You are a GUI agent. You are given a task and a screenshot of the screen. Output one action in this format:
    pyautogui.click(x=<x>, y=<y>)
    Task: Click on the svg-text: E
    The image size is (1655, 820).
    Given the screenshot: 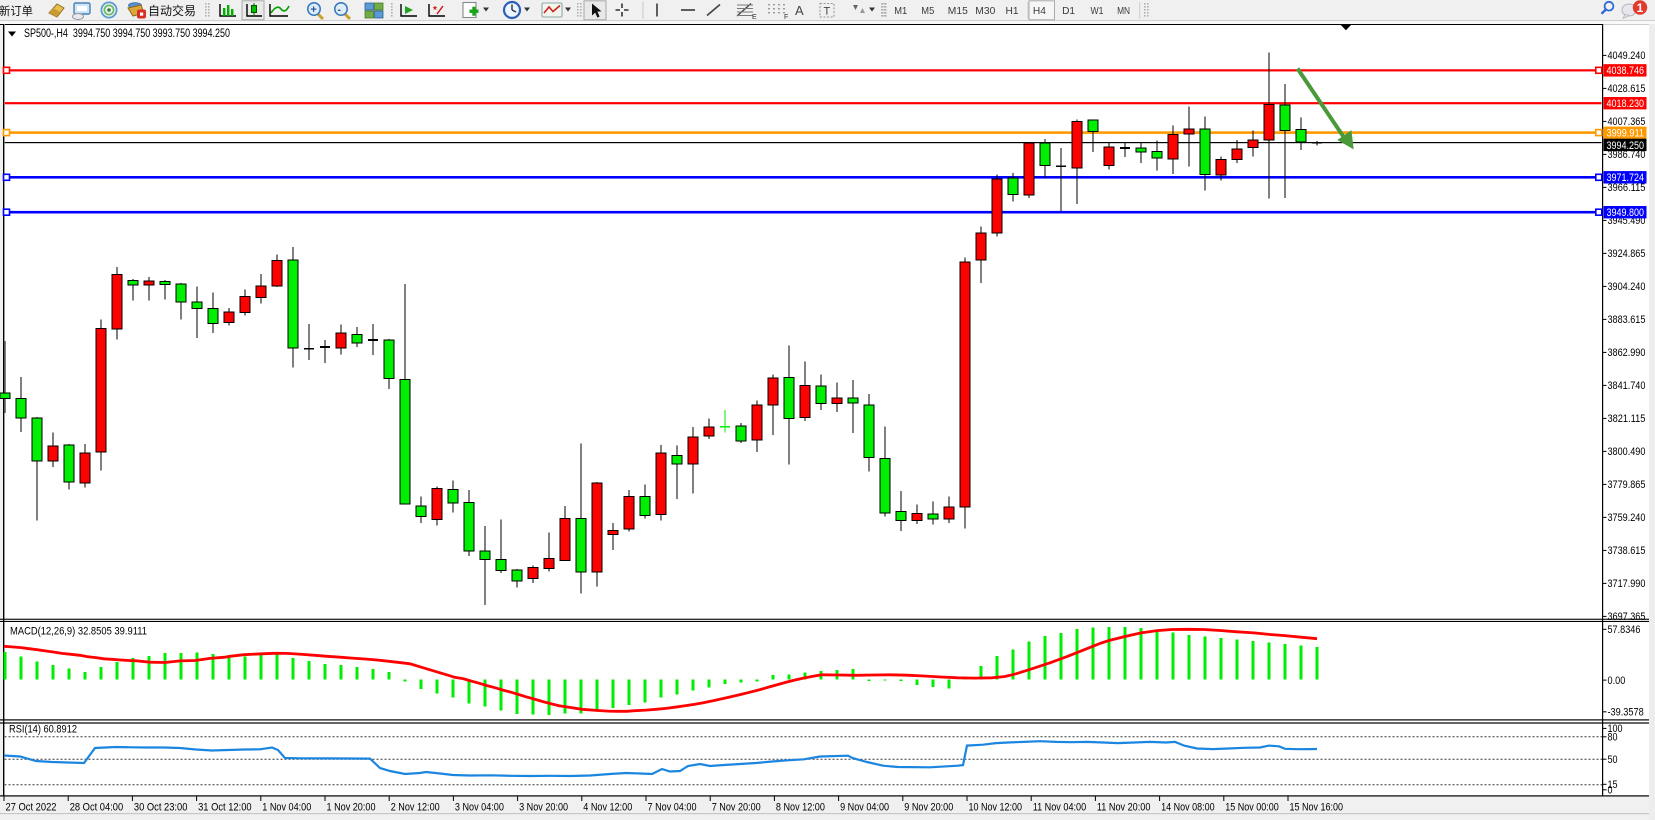 What is the action you would take?
    pyautogui.click(x=754, y=17)
    